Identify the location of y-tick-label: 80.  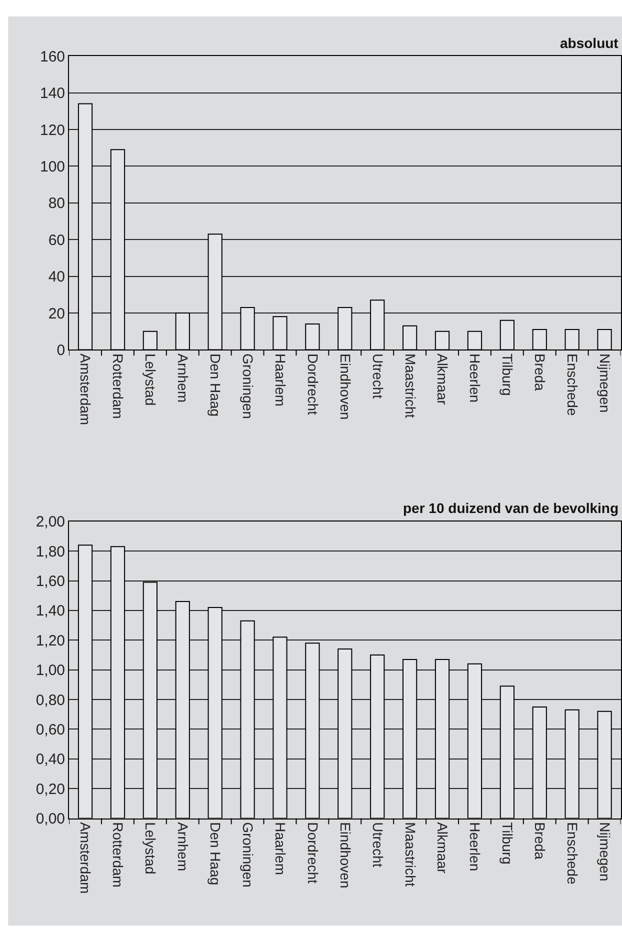
(57, 203).